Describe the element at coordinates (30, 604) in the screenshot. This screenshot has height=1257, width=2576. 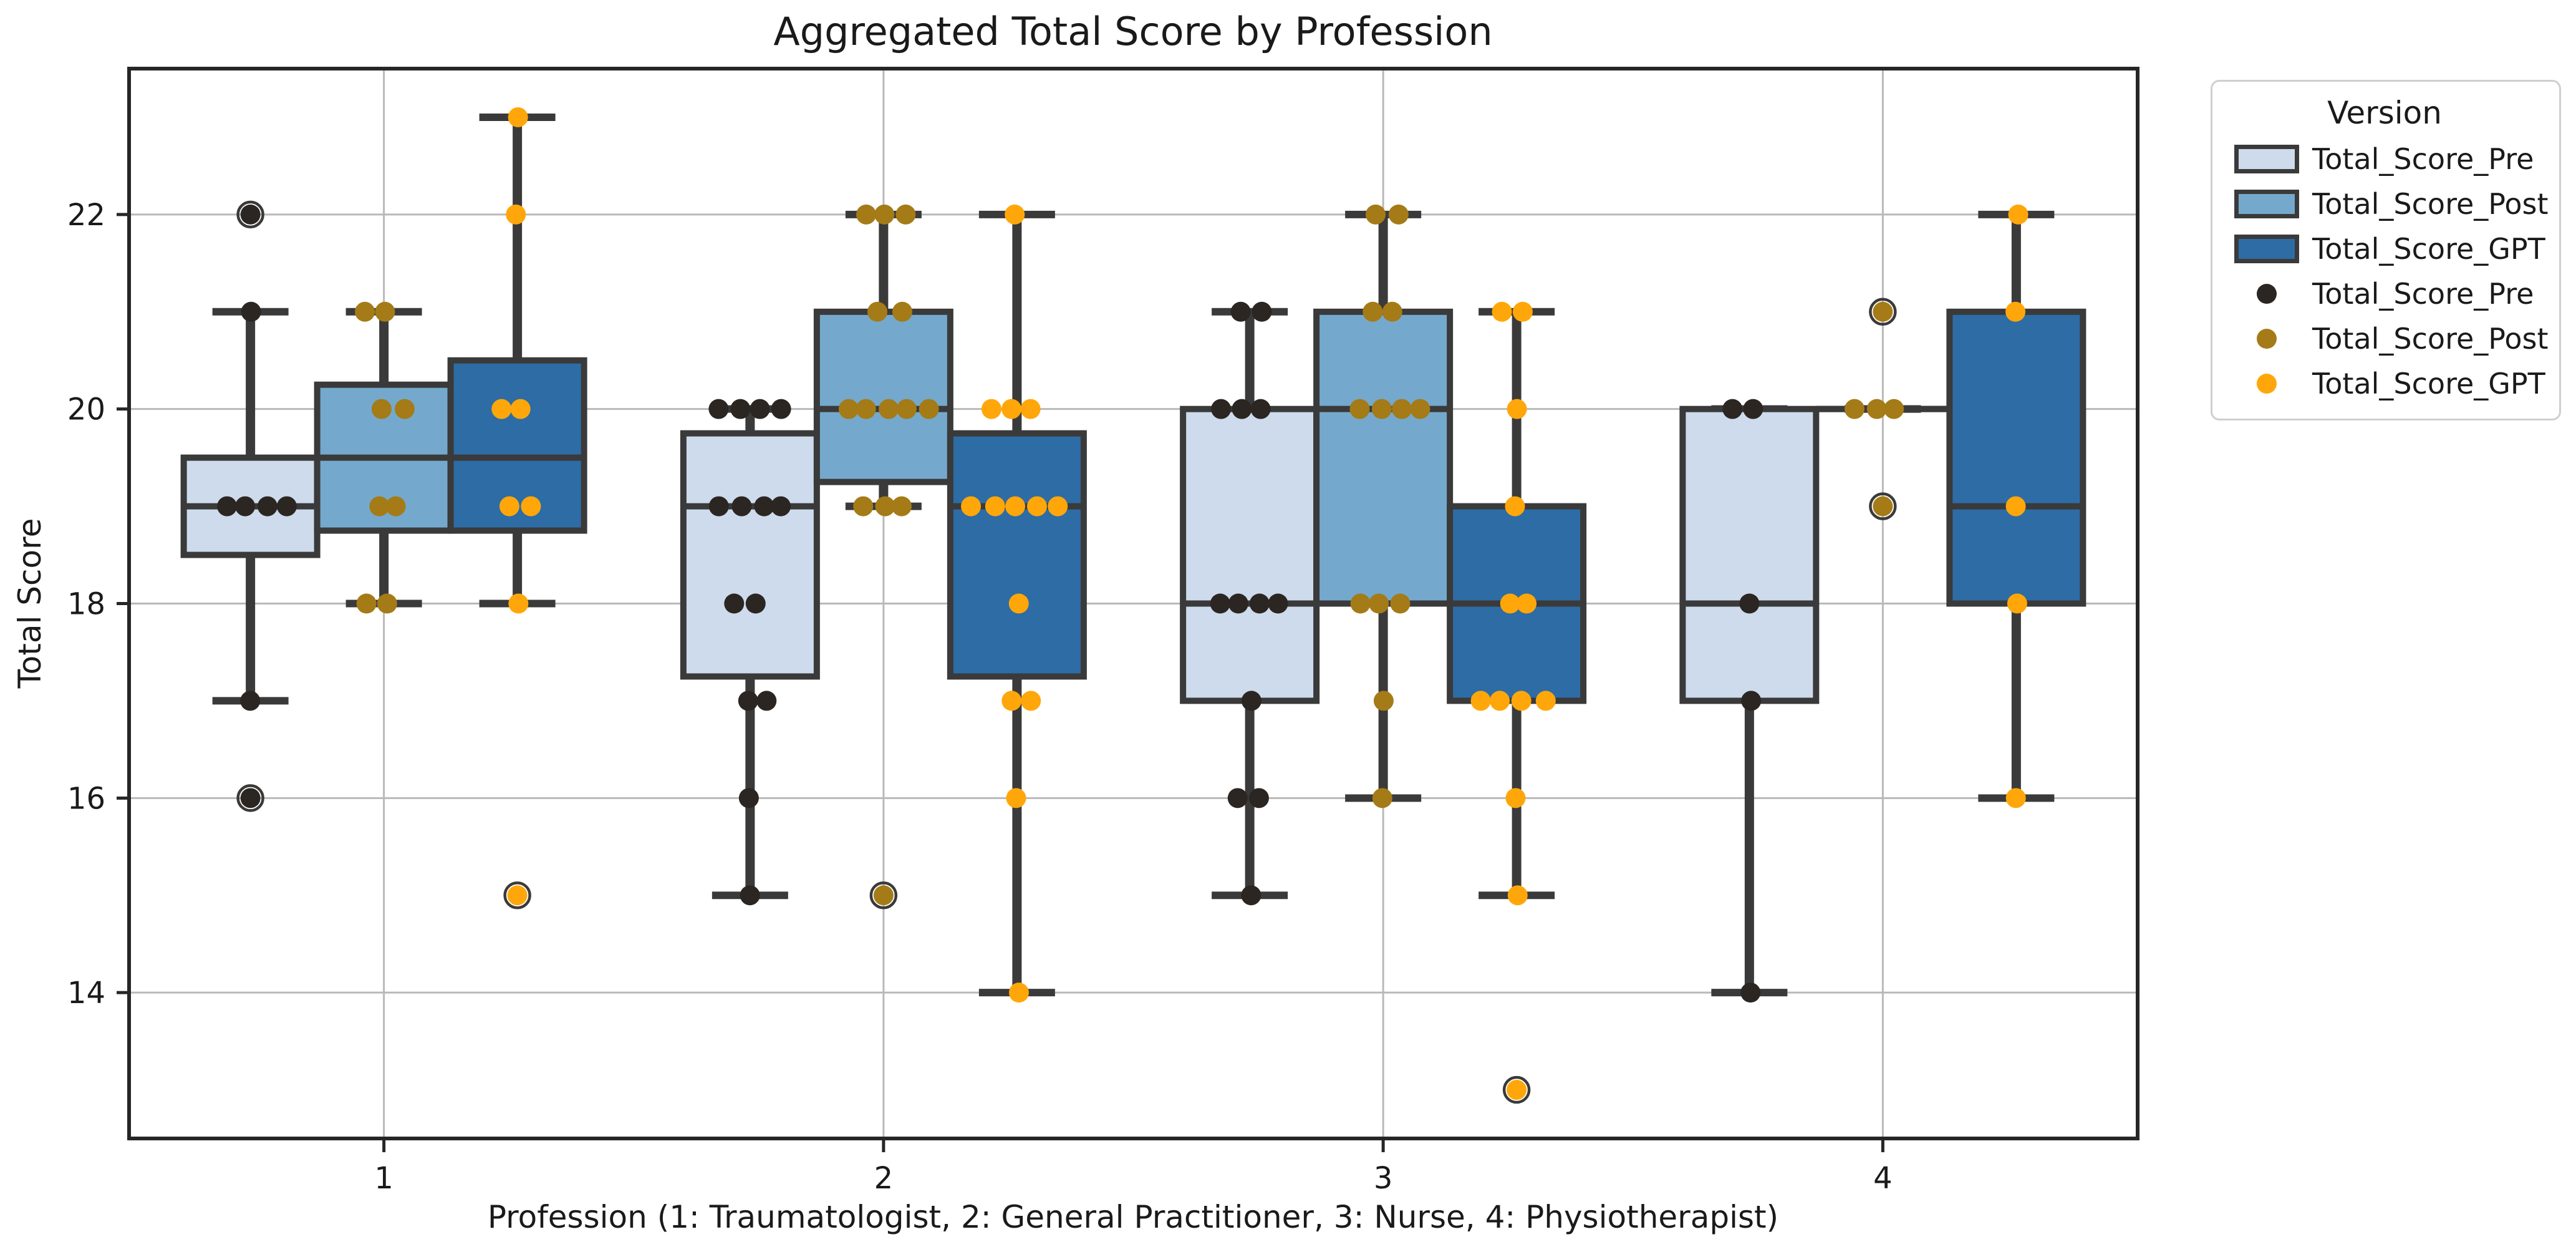
I see `y-axis-label: Total Score` at that location.